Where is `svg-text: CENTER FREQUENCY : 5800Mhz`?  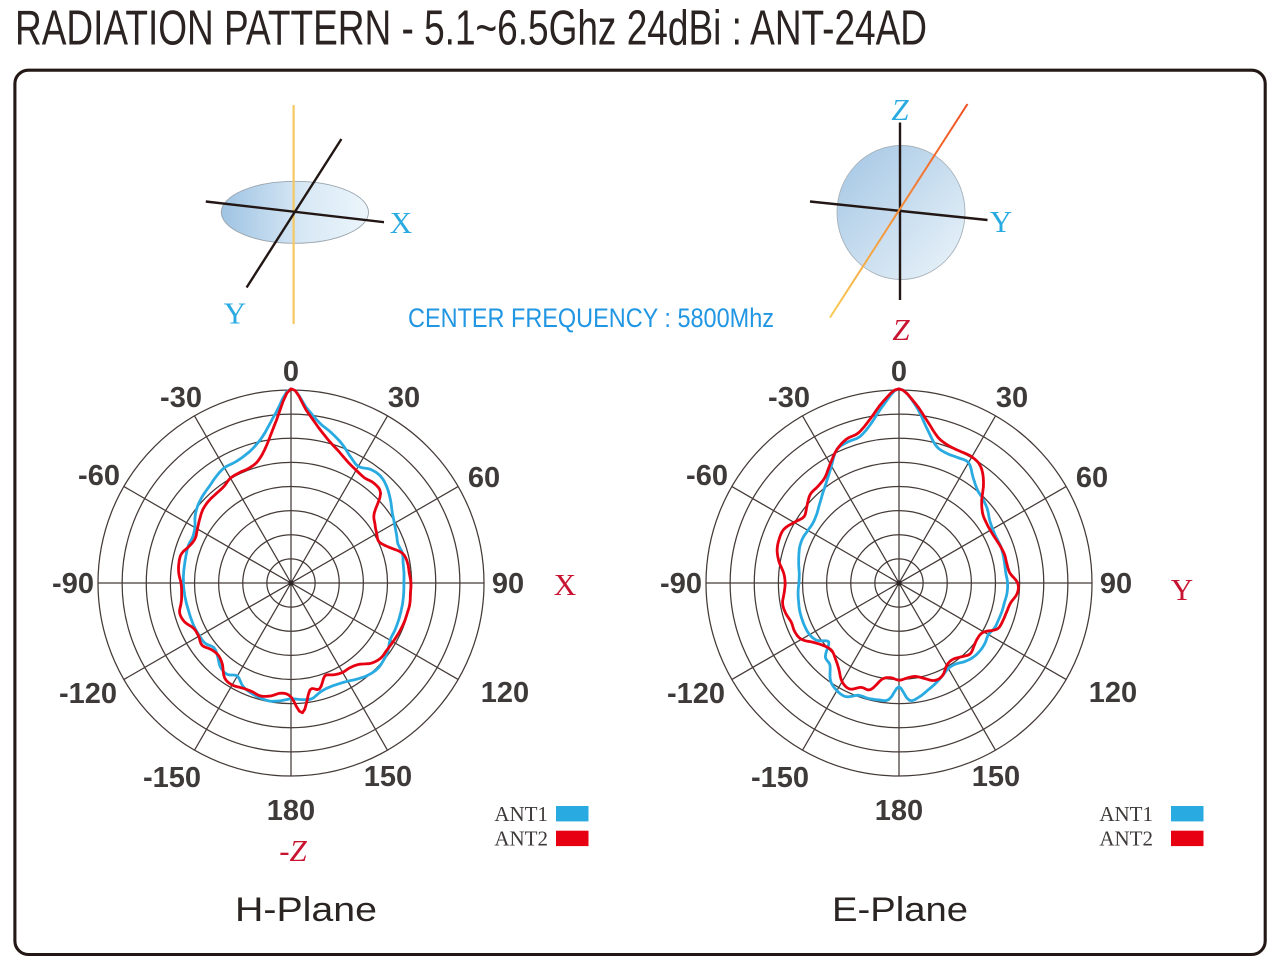 svg-text: CENTER FREQUENCY : 5800Mhz is located at coordinates (591, 318).